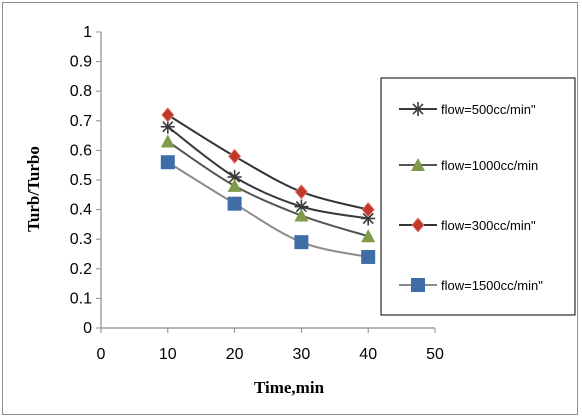 The image size is (582, 419). What do you see at coordinates (81, 121) in the screenshot?
I see `y-tick-label: 0.7` at bounding box center [81, 121].